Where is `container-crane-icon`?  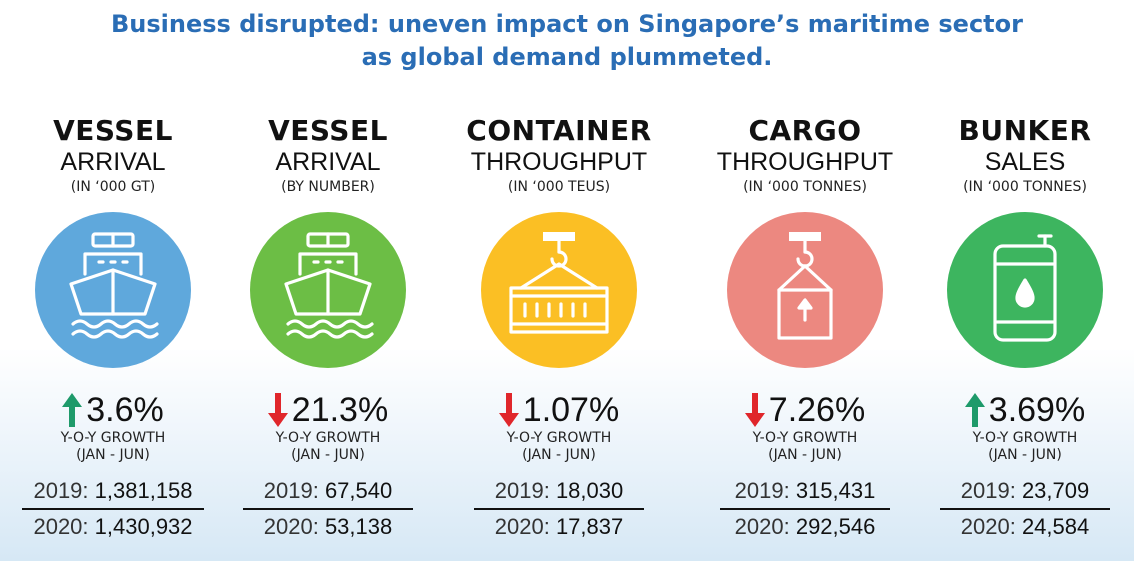 container-crane-icon is located at coordinates (559, 283).